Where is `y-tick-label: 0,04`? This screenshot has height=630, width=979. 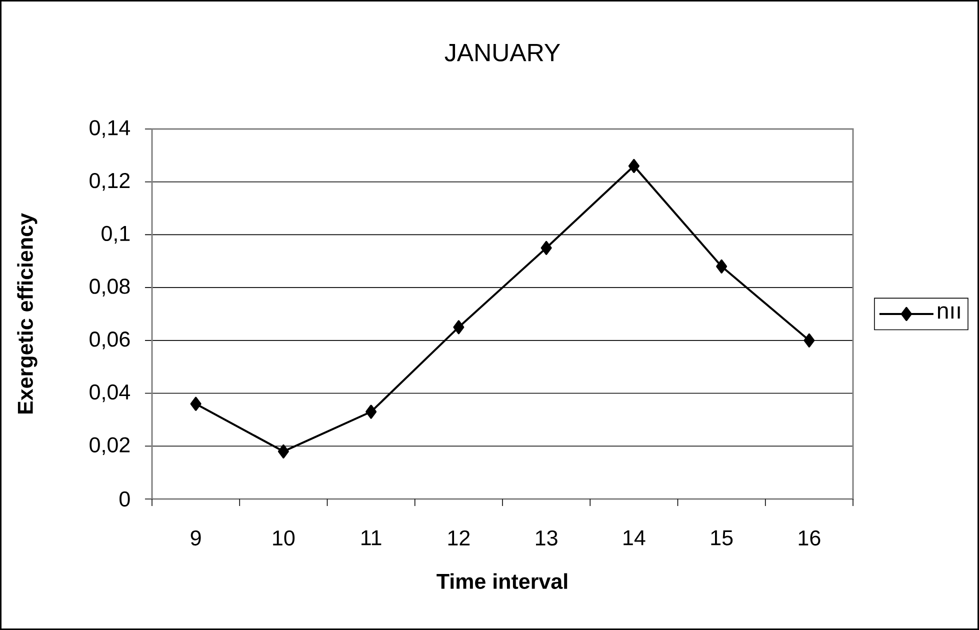 y-tick-label: 0,04 is located at coordinates (110, 393).